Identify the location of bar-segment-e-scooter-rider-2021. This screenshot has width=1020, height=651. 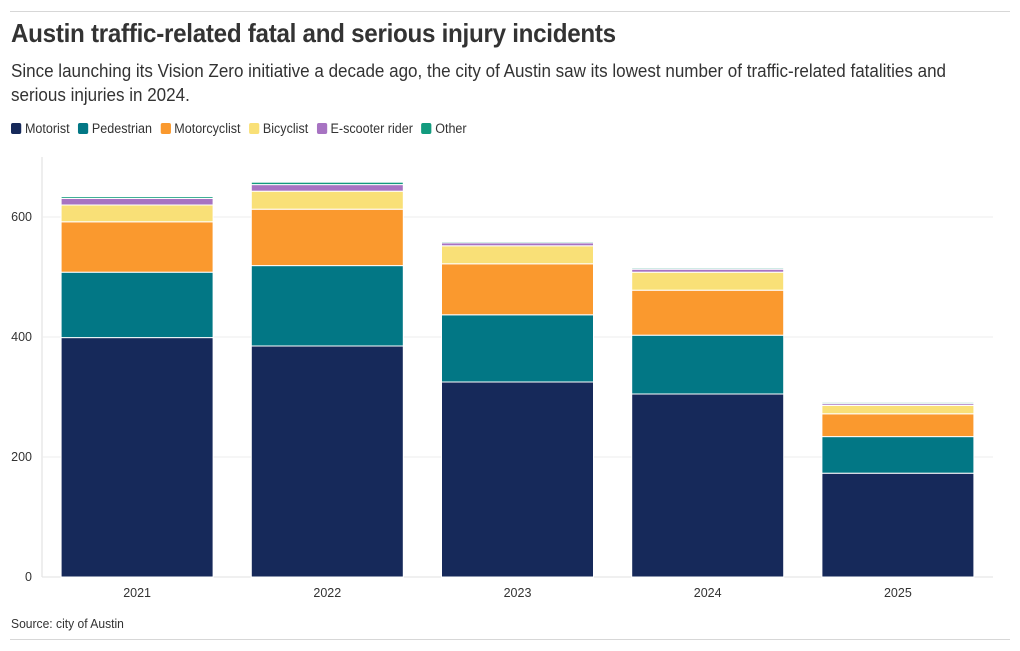
(137, 201).